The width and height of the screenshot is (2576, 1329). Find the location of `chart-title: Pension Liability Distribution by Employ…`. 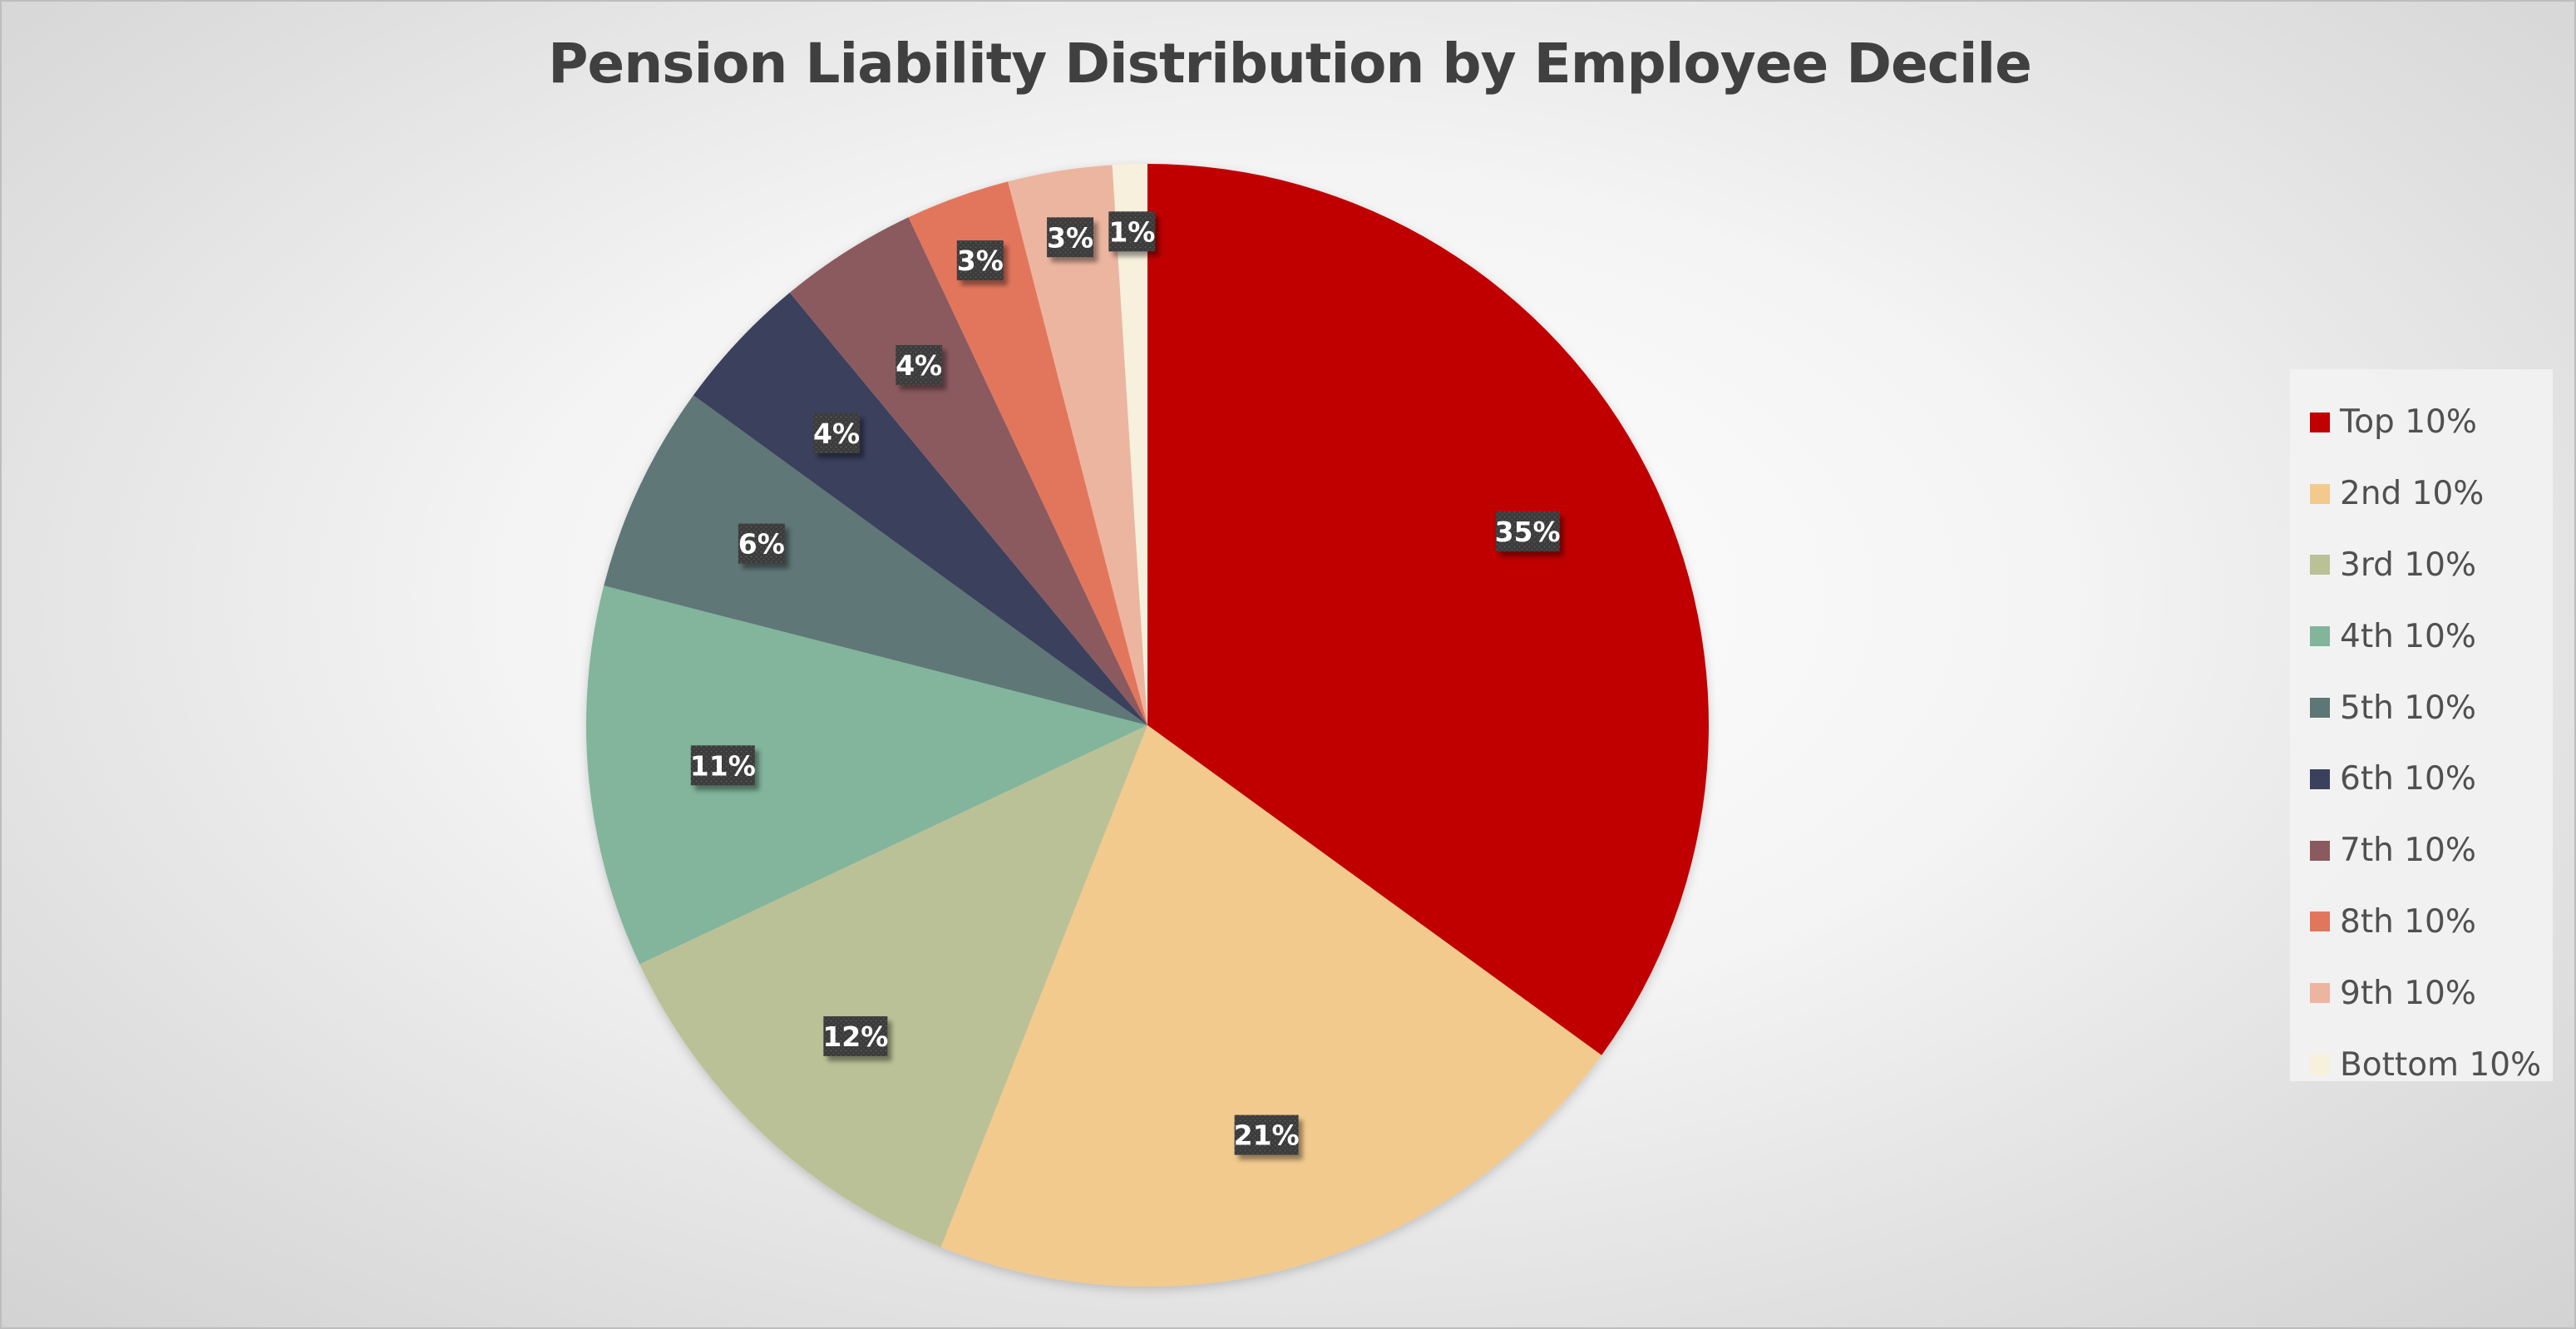

chart-title: Pension Liability Distribution by Employ… is located at coordinates (1290, 64).